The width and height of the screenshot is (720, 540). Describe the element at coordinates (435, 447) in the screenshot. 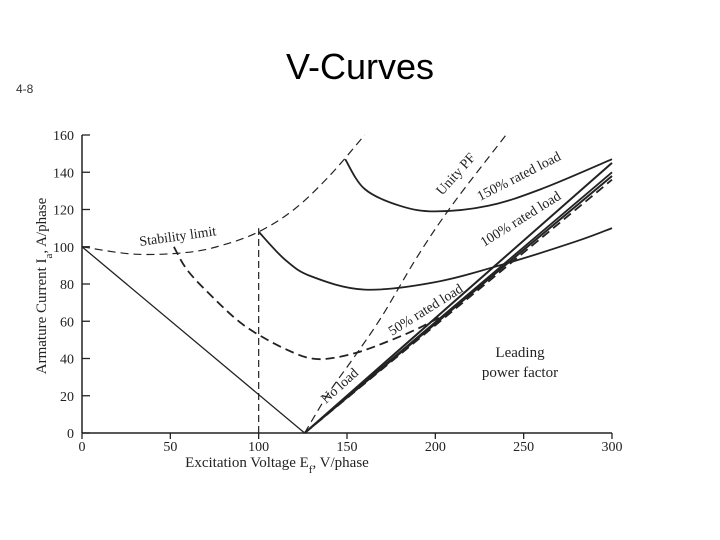

I see `x-tick-label: 200` at that location.